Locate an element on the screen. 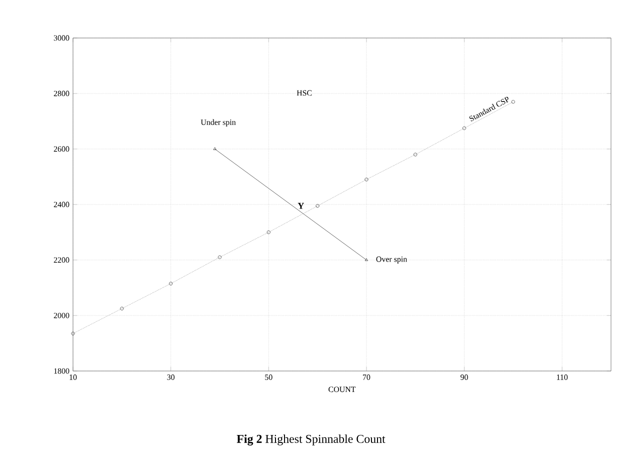  text: Fig 2 Highest Spinnable Count is located at coordinates (311, 440).